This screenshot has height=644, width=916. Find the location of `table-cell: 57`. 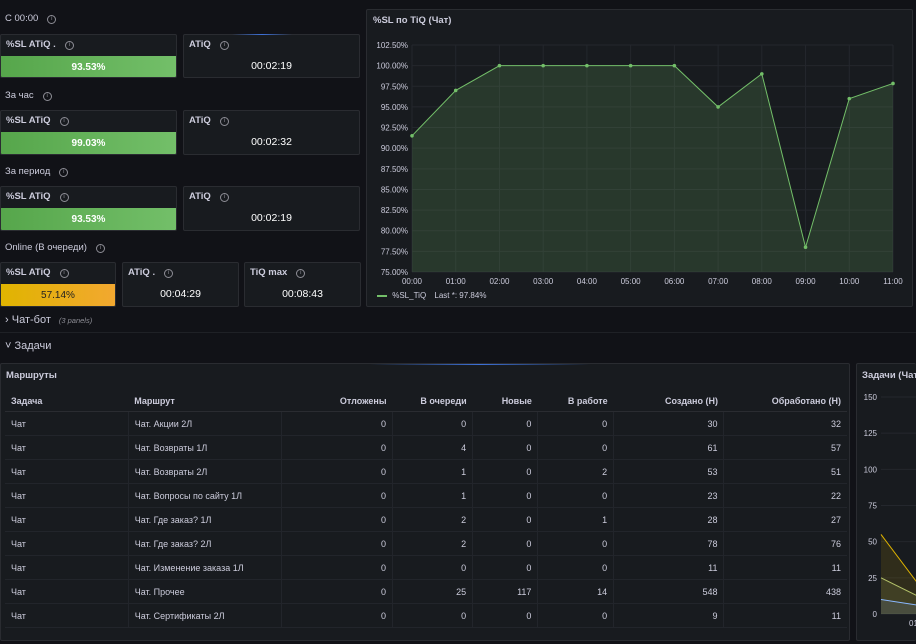

table-cell: 57 is located at coordinates (785, 447).